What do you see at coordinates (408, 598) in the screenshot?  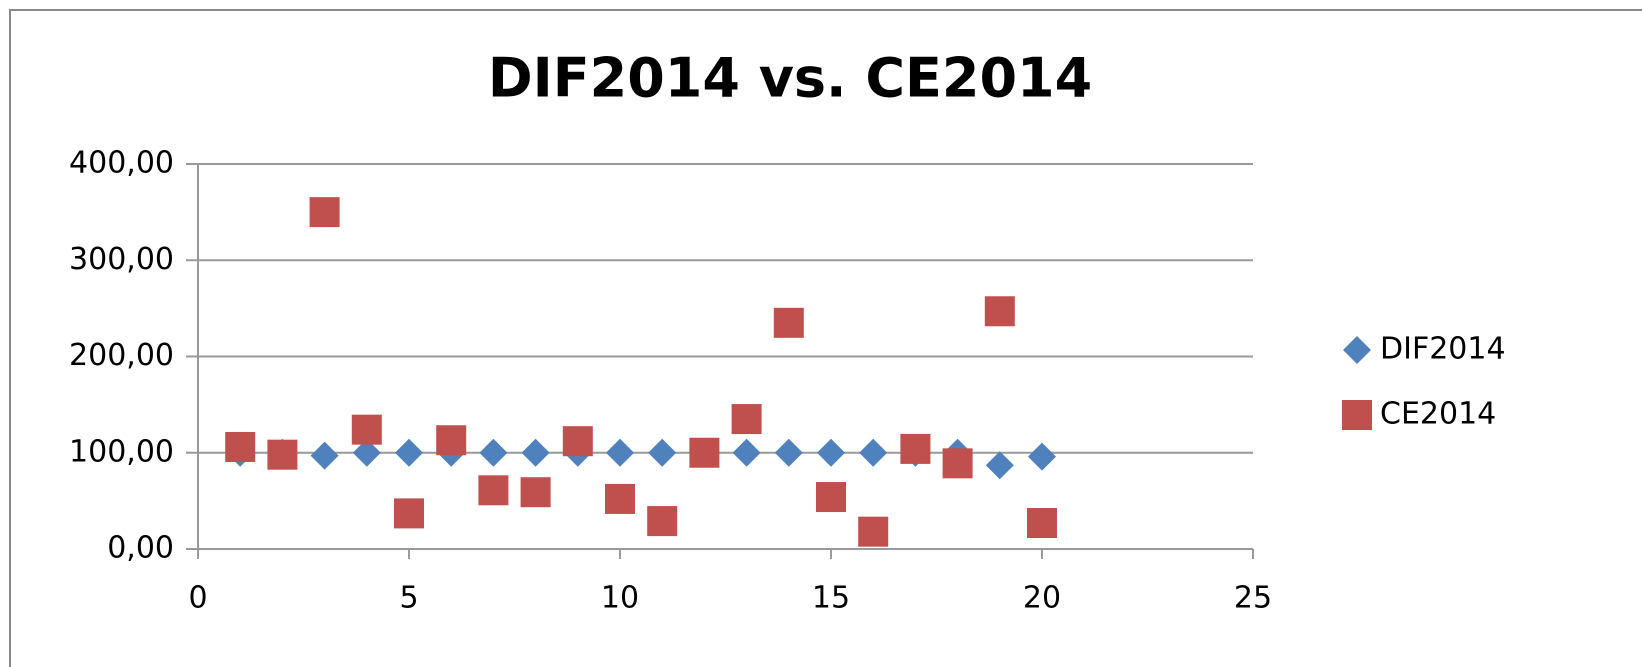 I see `x-tick-label: 5` at bounding box center [408, 598].